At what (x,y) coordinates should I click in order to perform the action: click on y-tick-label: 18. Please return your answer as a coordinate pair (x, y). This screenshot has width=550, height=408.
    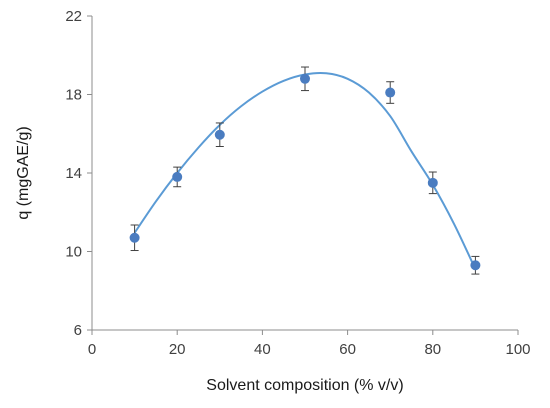
    Looking at the image, I should click on (73, 95).